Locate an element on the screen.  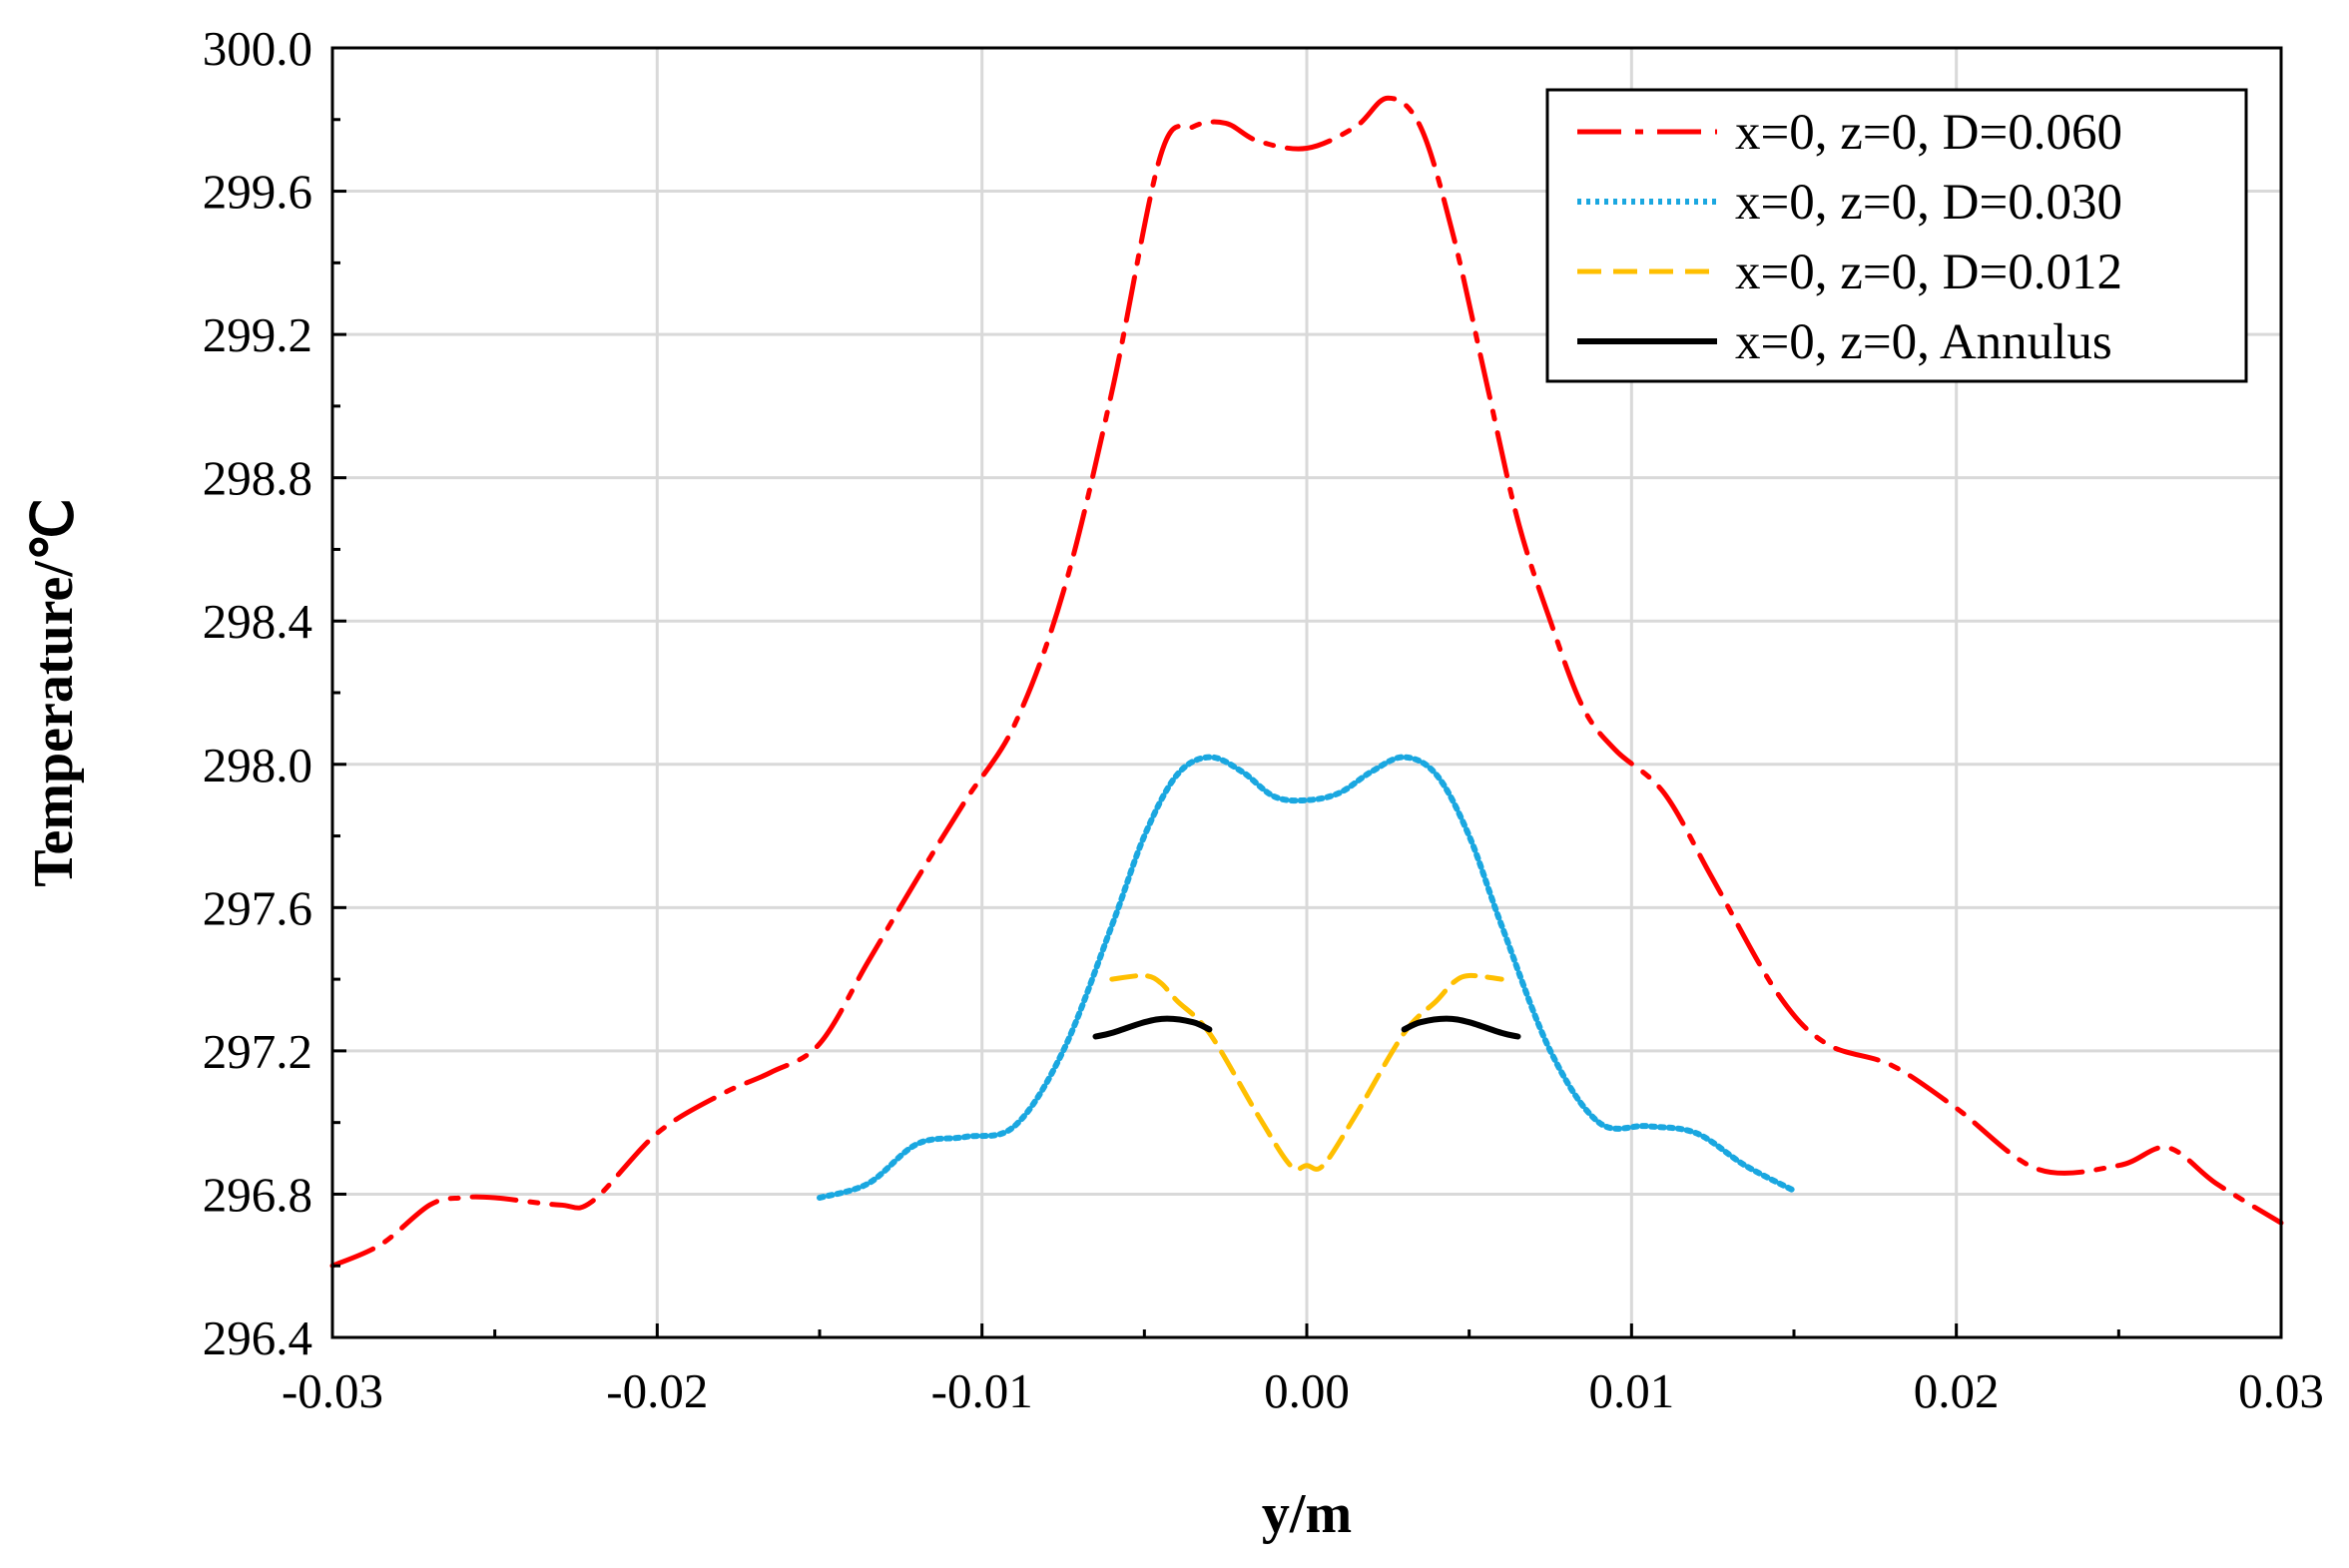
y-tick-label: 299.6 is located at coordinates (257, 192).